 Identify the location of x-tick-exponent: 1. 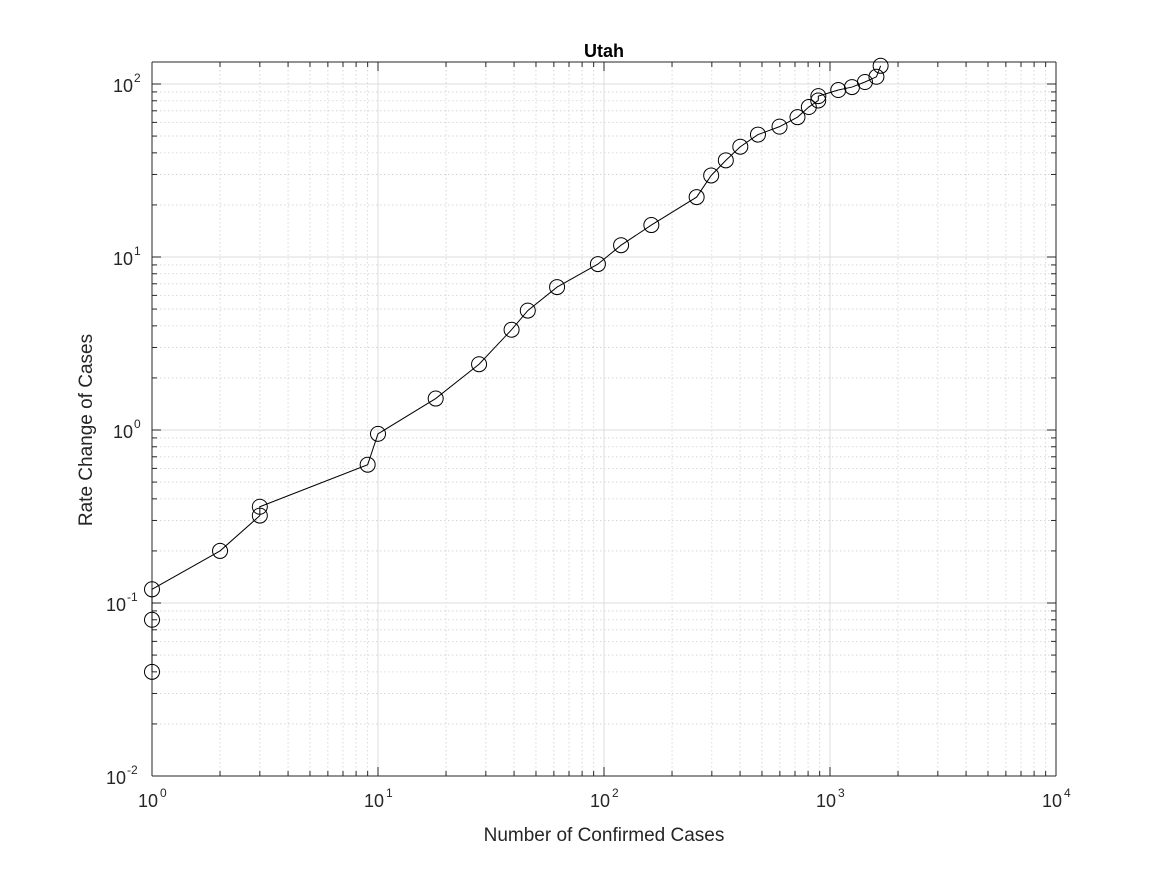
(389, 793).